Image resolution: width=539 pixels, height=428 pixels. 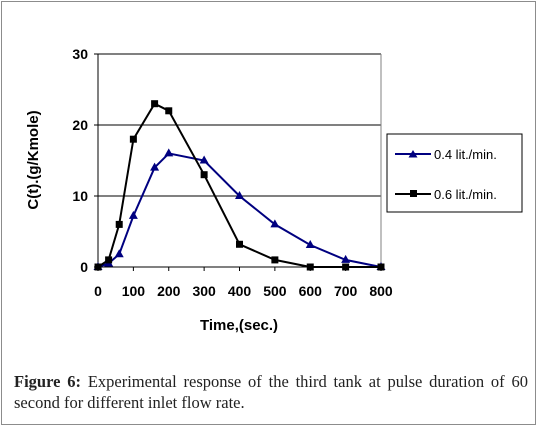 What do you see at coordinates (240, 291) in the screenshot?
I see `x-tick-label: 400` at bounding box center [240, 291].